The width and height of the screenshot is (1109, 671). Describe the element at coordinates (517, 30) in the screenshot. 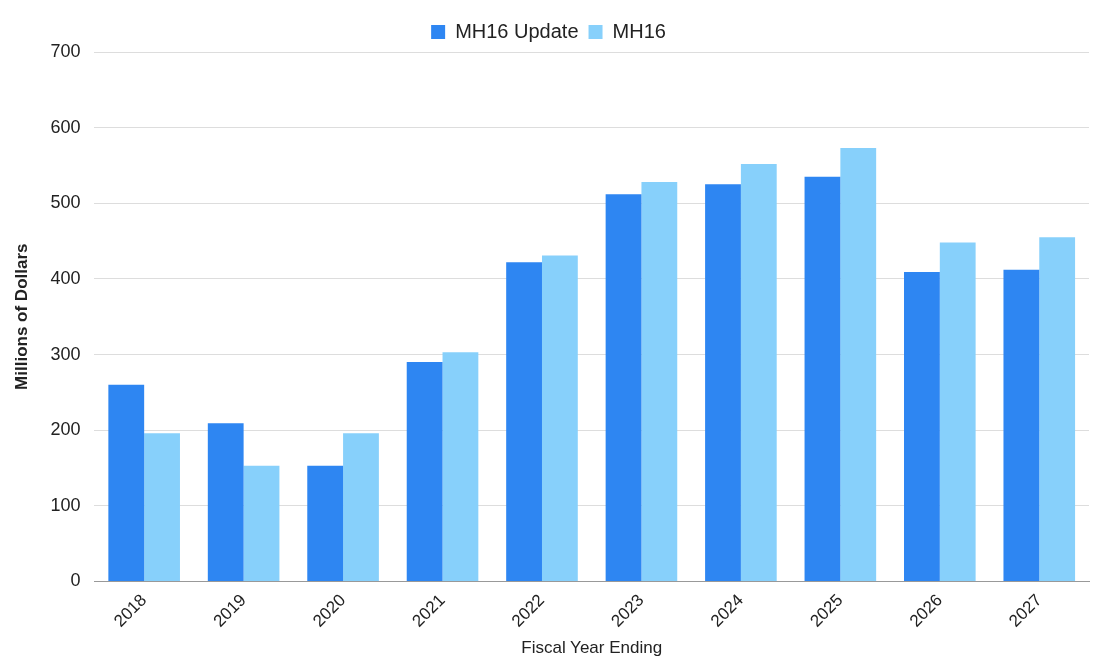

I see `legend-label: MH16 Update` at that location.